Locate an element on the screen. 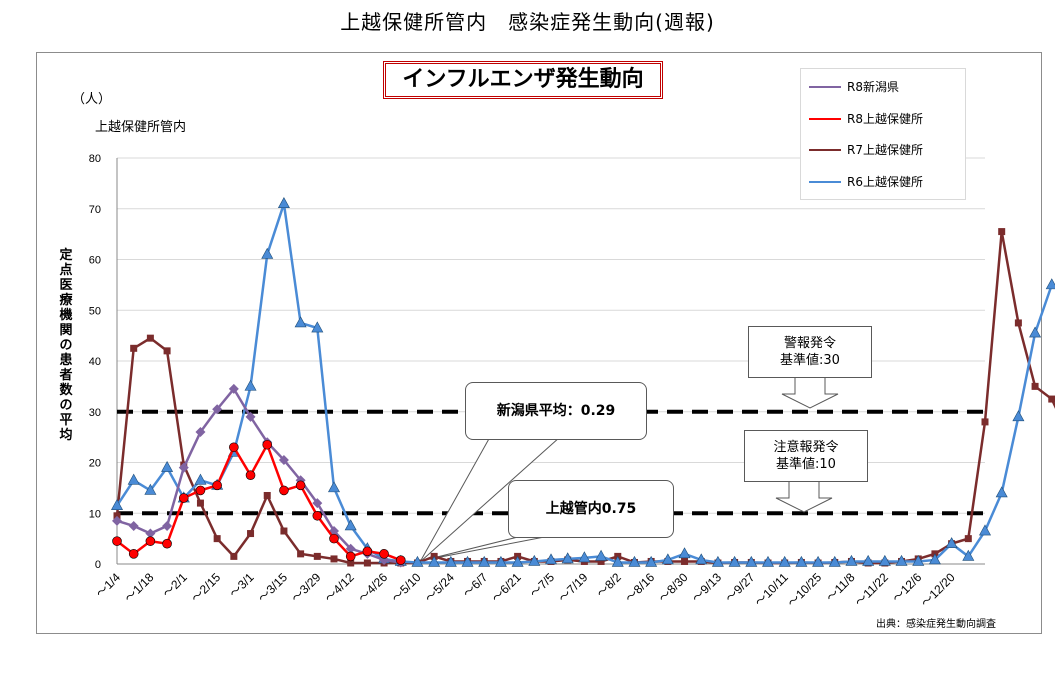 This screenshot has height=685, width=1055. x-tick-label: ～12/20 is located at coordinates (938, 590).